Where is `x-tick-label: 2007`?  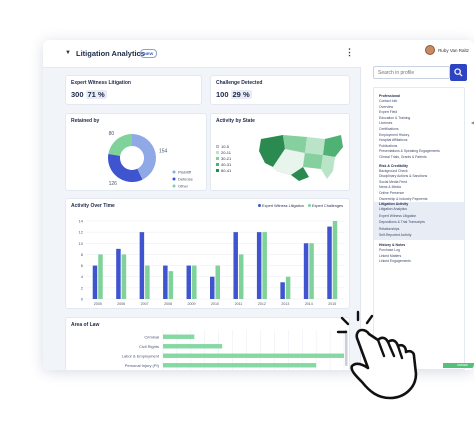
x-tick-label: 2007 is located at coordinates (145, 304).